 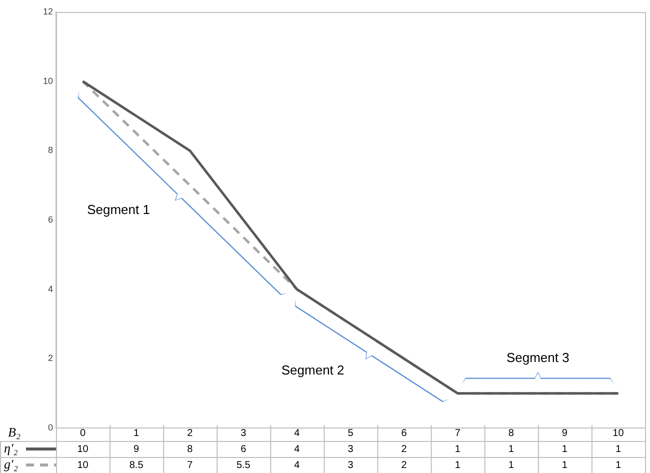 I want to click on data-label: 7, so click(x=190, y=465).